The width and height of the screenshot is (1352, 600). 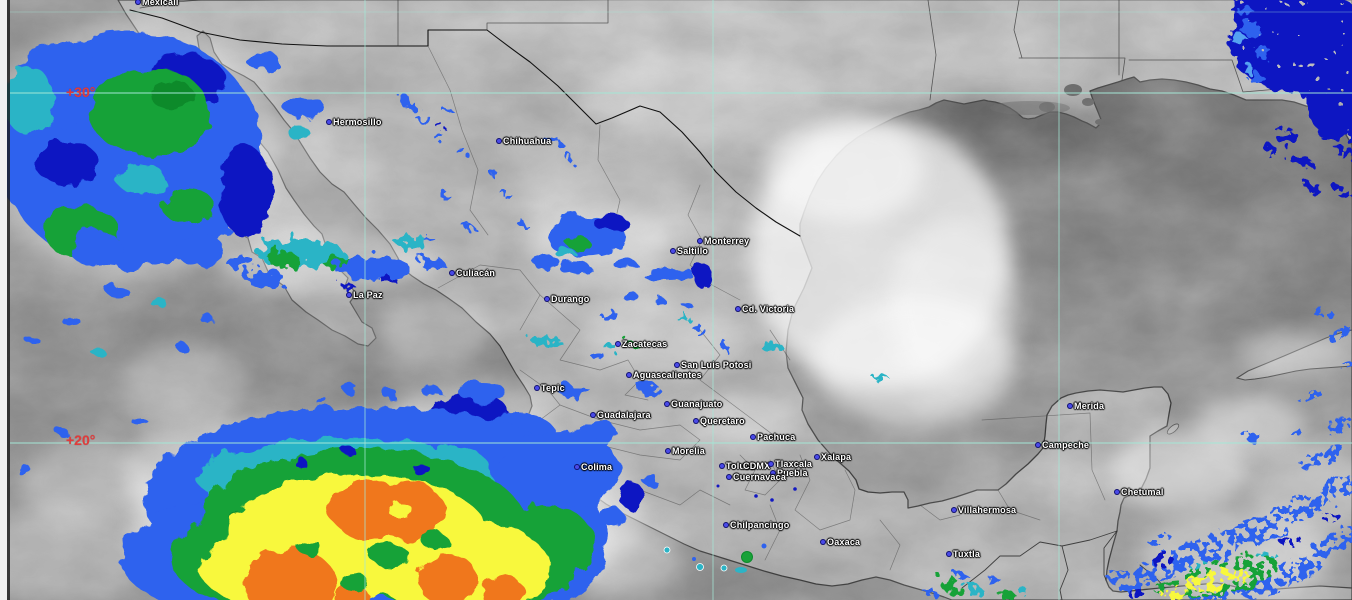 I want to click on precip-baja-band, so click(x=335, y=262).